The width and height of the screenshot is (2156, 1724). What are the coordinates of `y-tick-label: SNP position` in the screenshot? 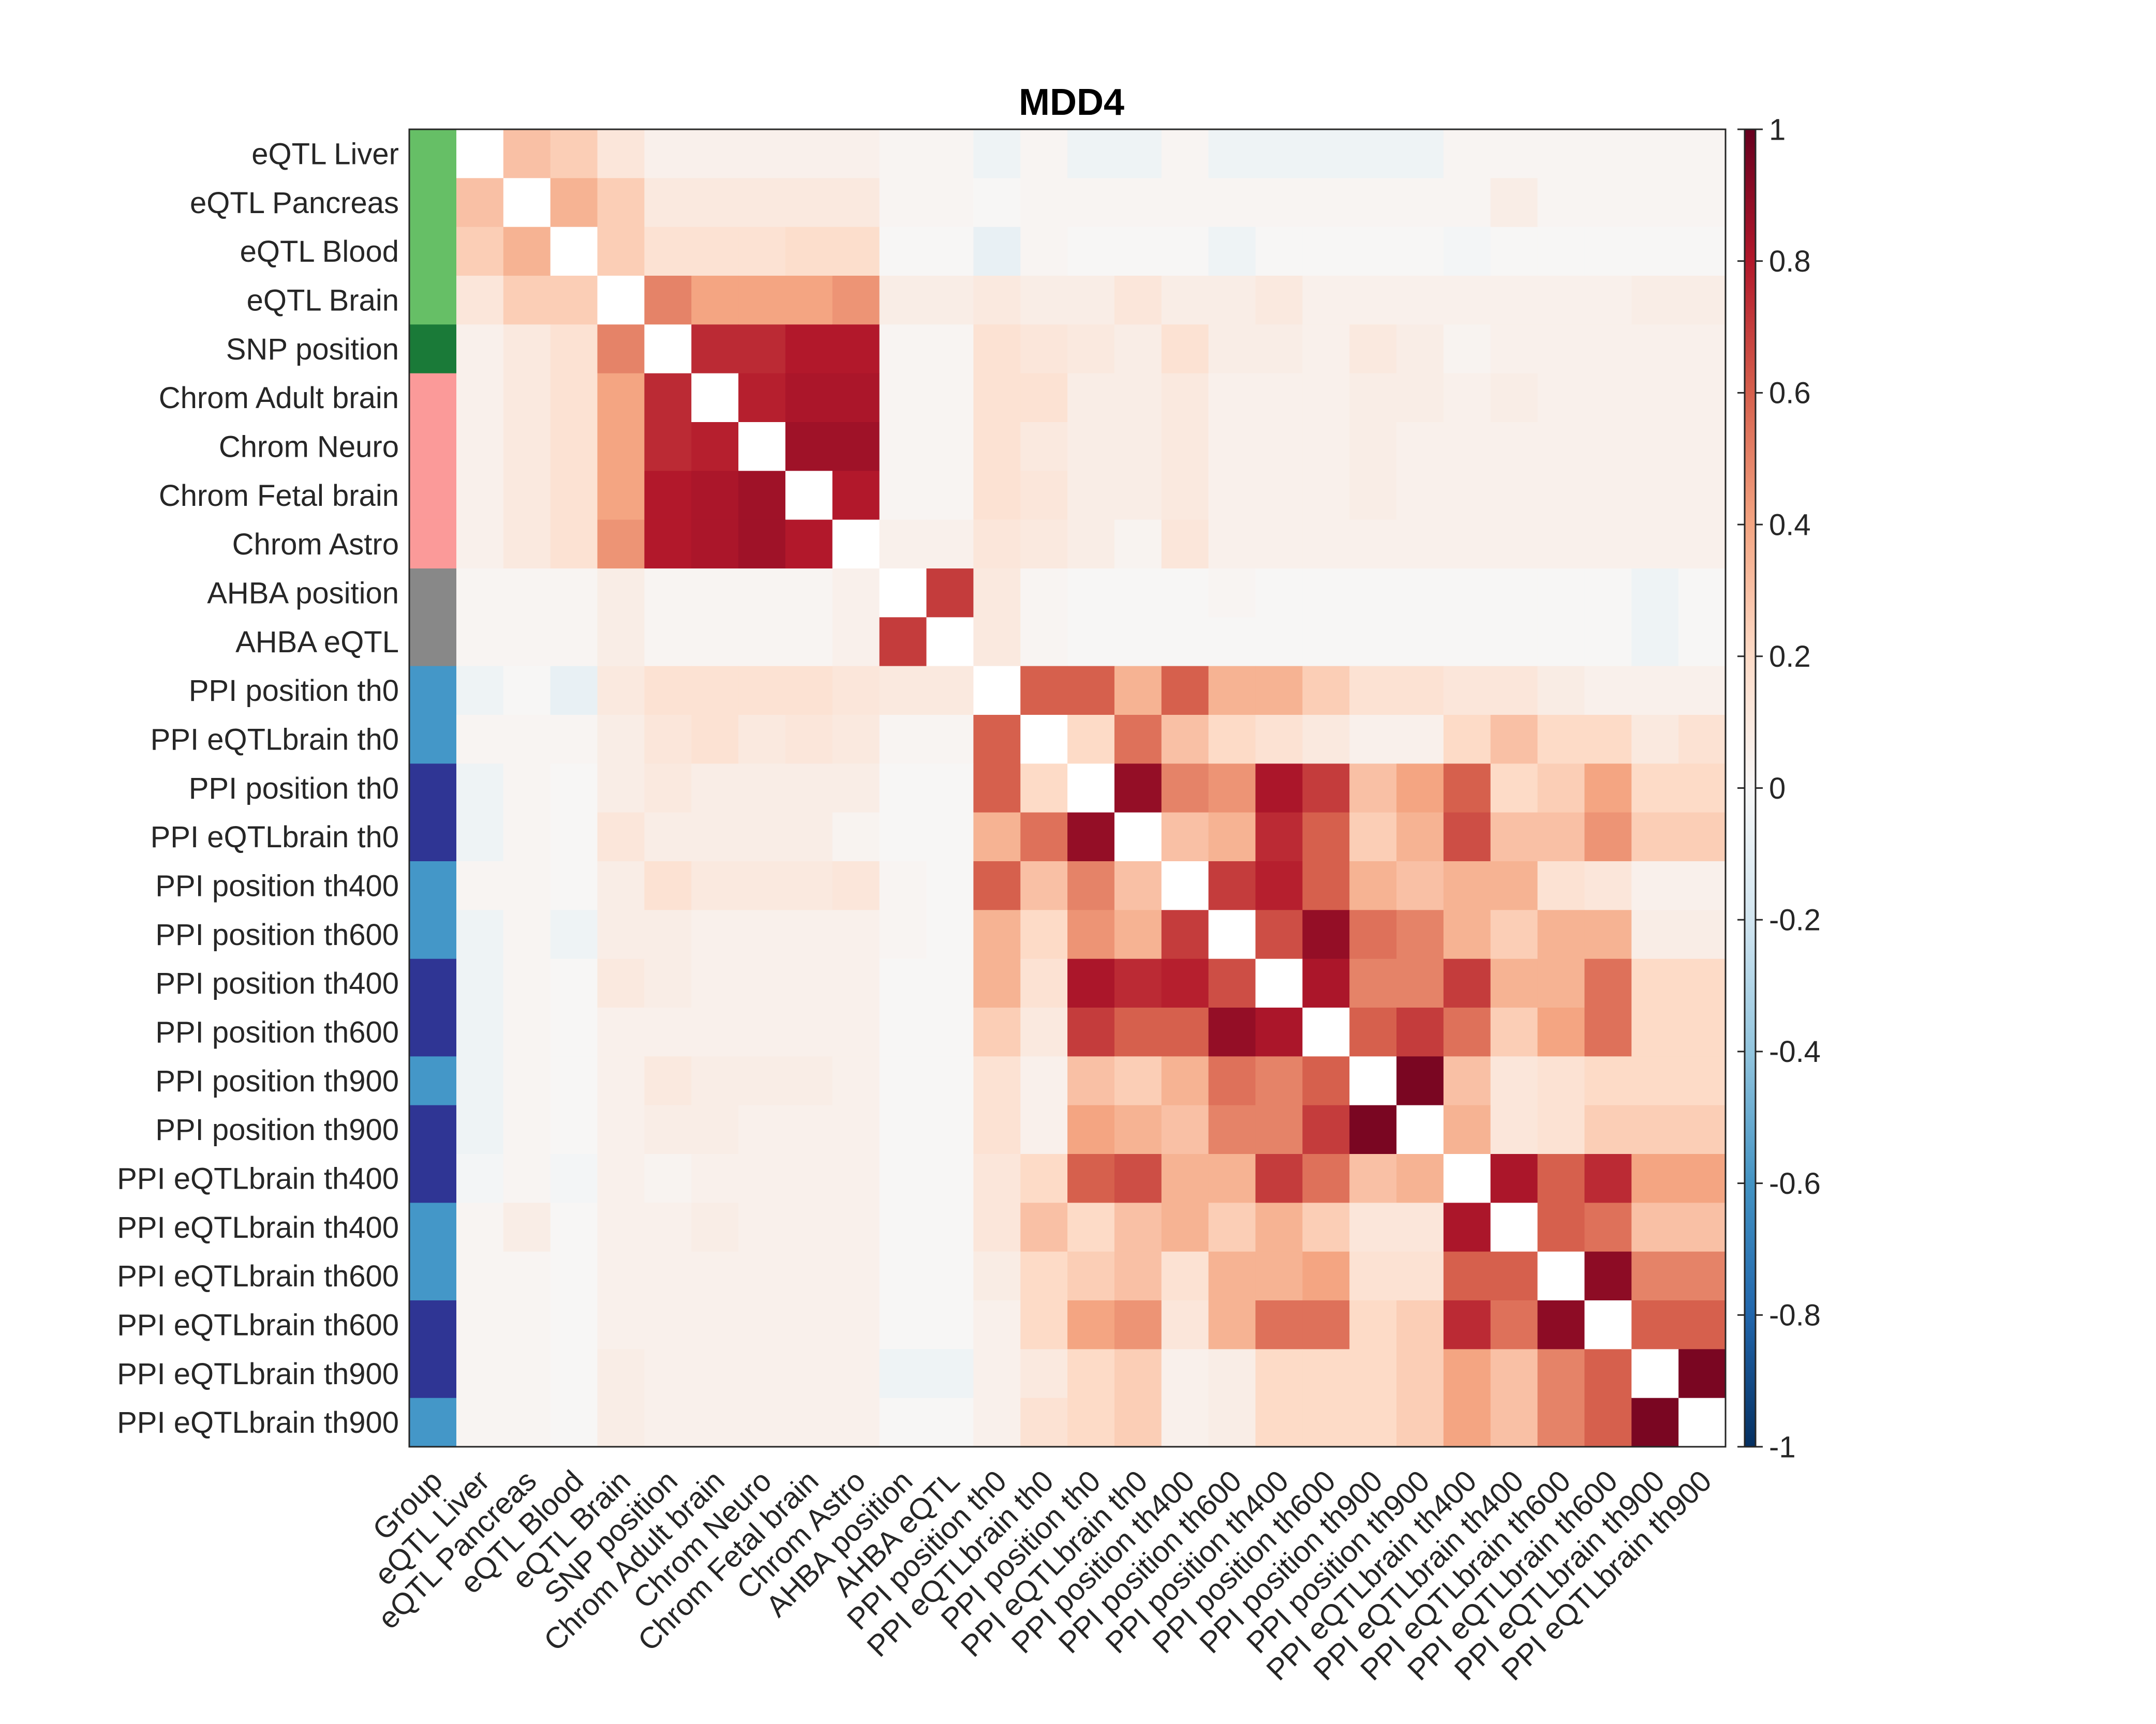 It's located at (312, 350).